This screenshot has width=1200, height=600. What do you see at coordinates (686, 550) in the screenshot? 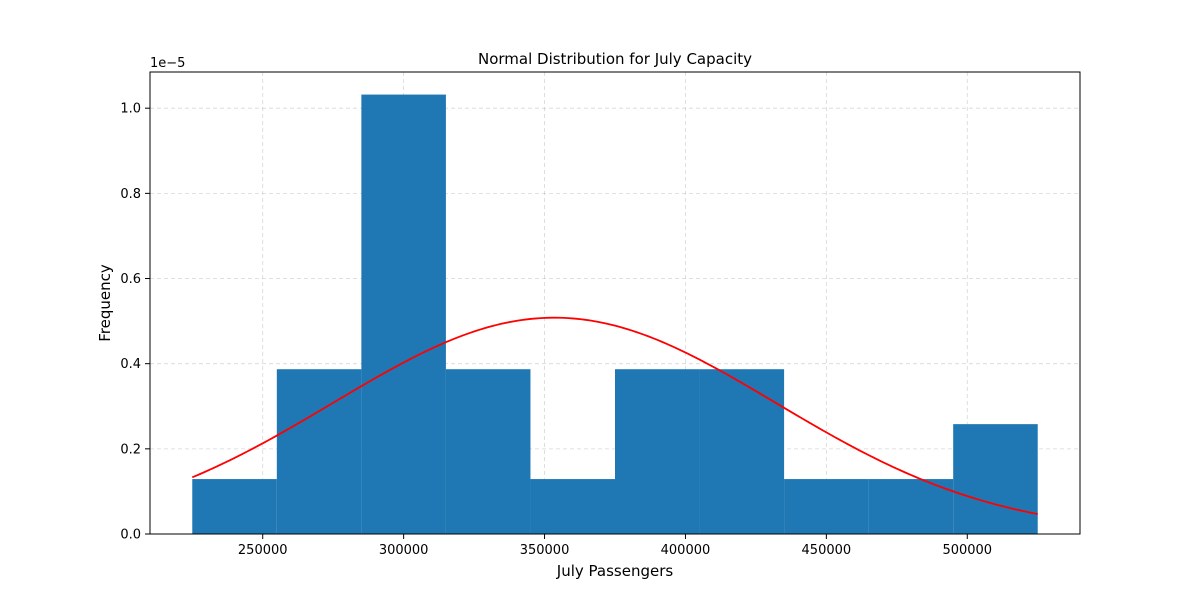
I see `x-tick-label: 400000` at bounding box center [686, 550].